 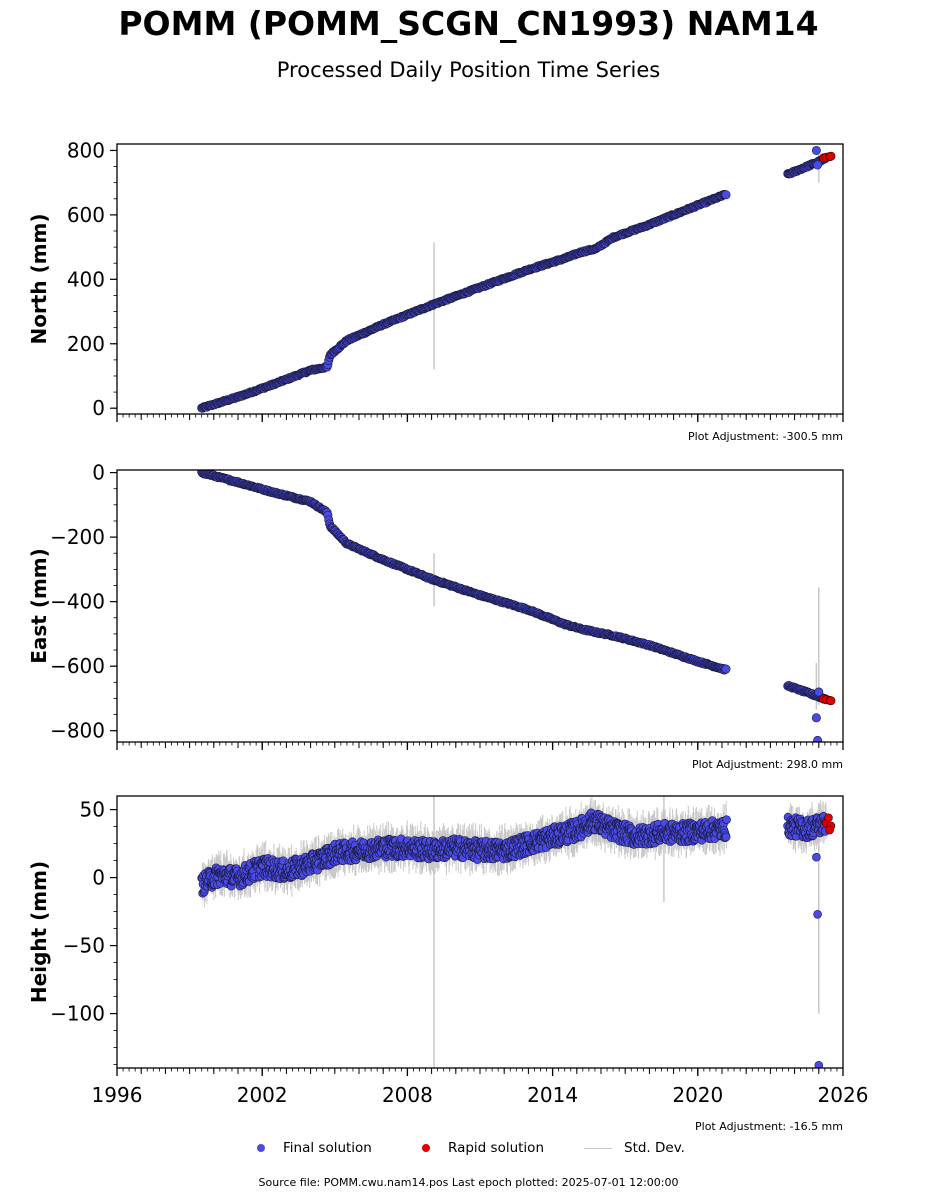 I want to click on legend: Final solution Rapid solution Std. Dev., so click(x=468, y=1148).